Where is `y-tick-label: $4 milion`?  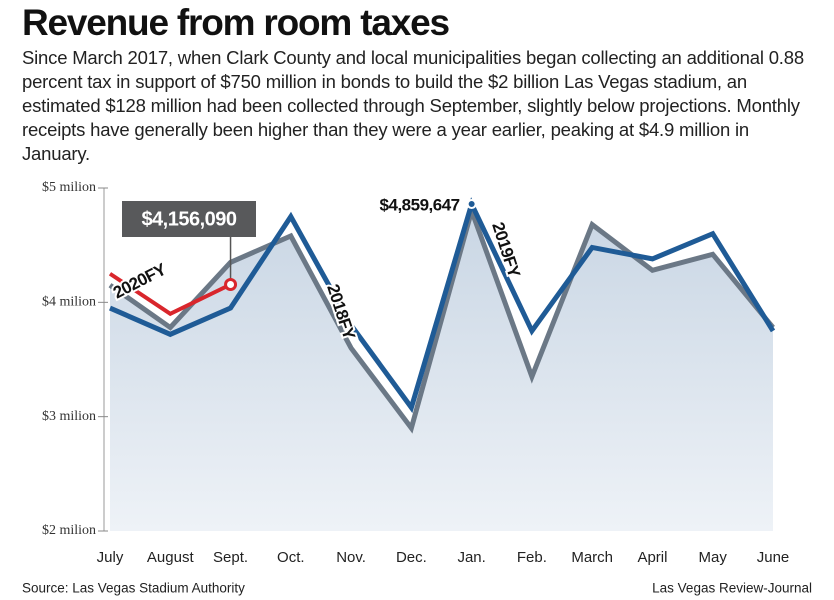
y-tick-label: $4 milion is located at coordinates (69, 302).